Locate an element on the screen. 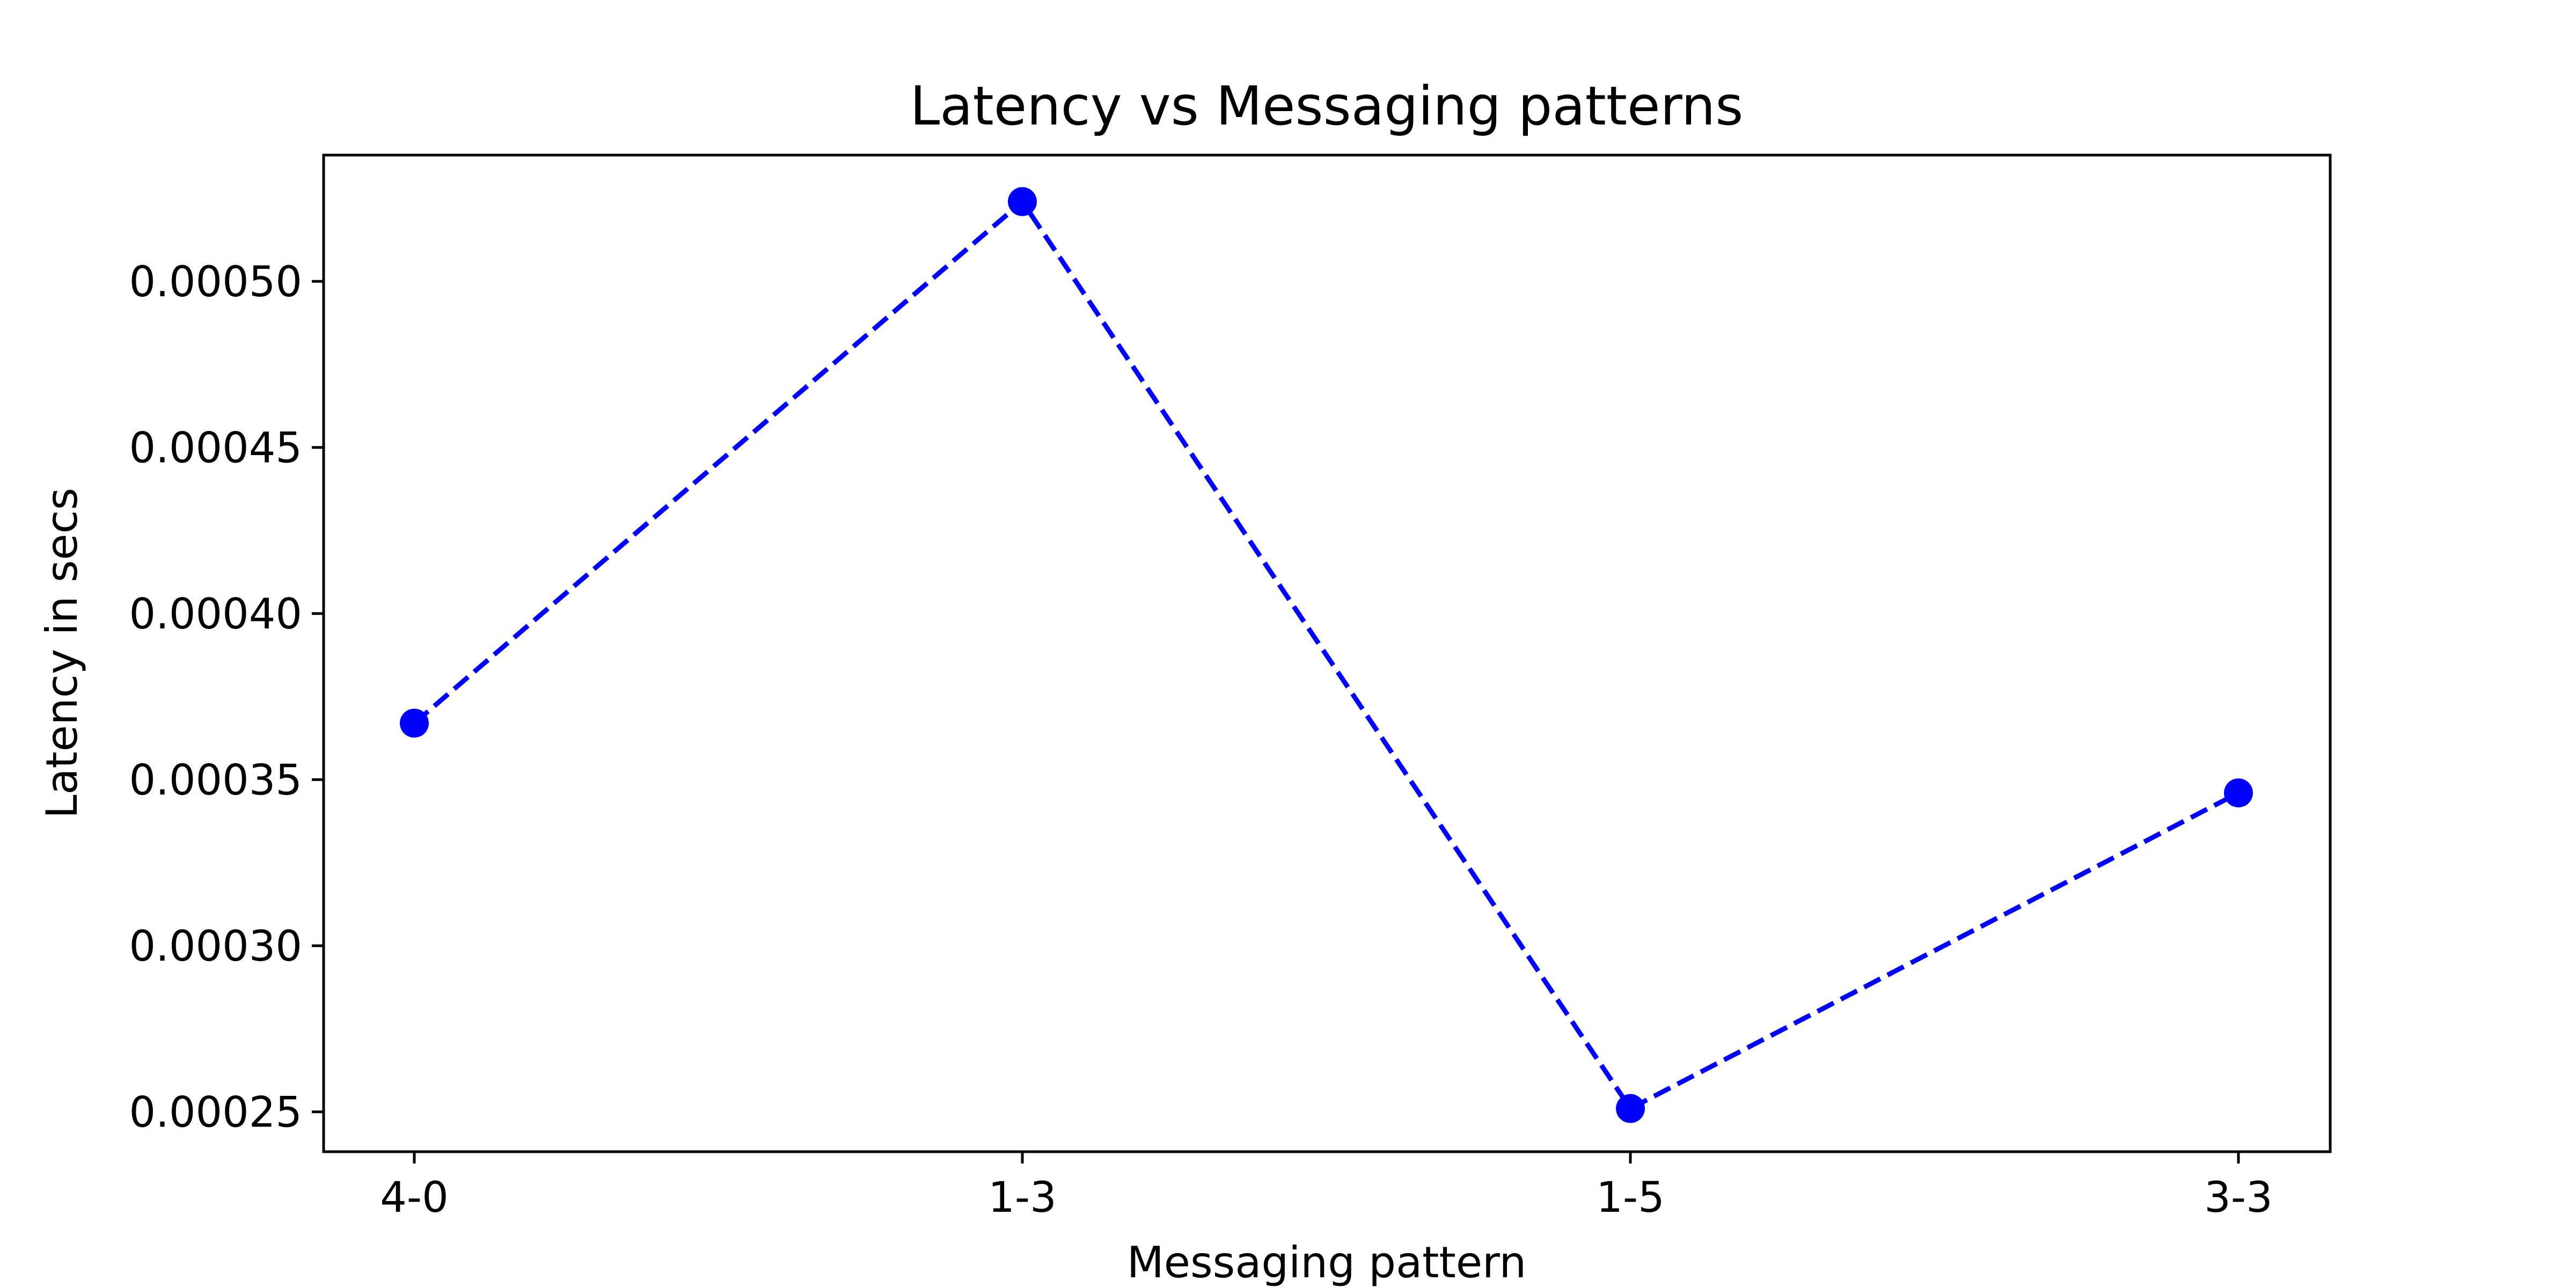  y-tick-label: 0.00040 is located at coordinates (215, 614).